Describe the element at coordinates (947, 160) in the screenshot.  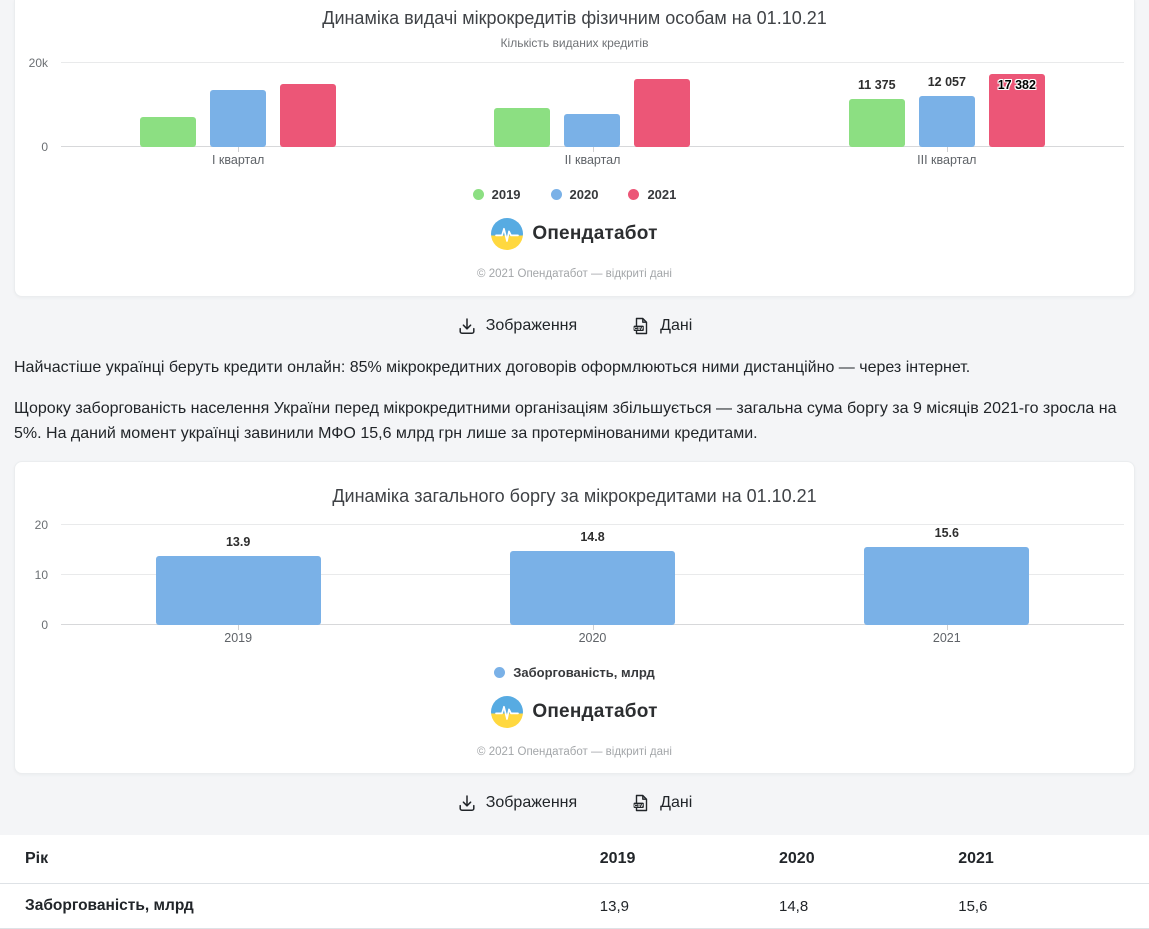
I see `x-axis-label-3: ІІІ квартал` at that location.